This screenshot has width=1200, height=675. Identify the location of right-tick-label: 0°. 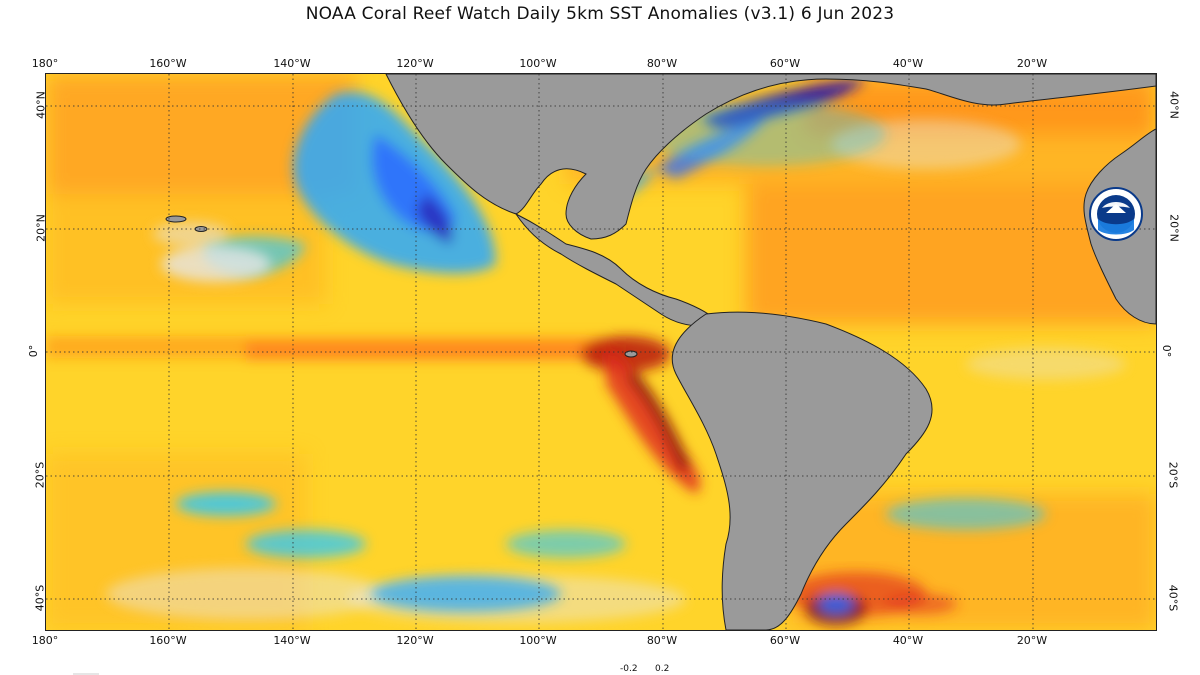
(1166, 351).